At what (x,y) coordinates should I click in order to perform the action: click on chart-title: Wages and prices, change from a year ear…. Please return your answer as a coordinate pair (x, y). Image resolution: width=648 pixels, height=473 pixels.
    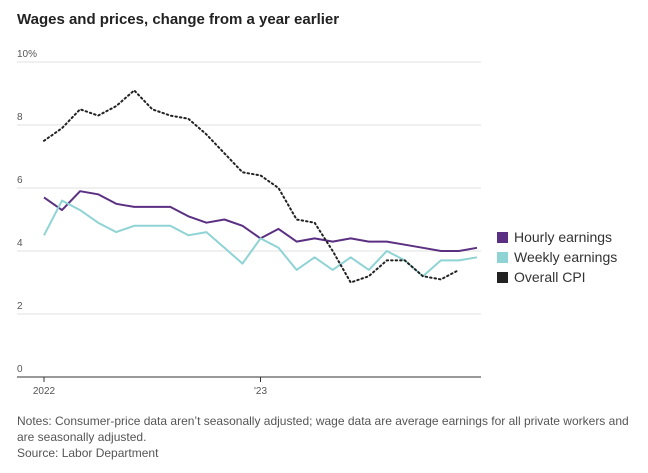
    Looking at the image, I should click on (178, 19).